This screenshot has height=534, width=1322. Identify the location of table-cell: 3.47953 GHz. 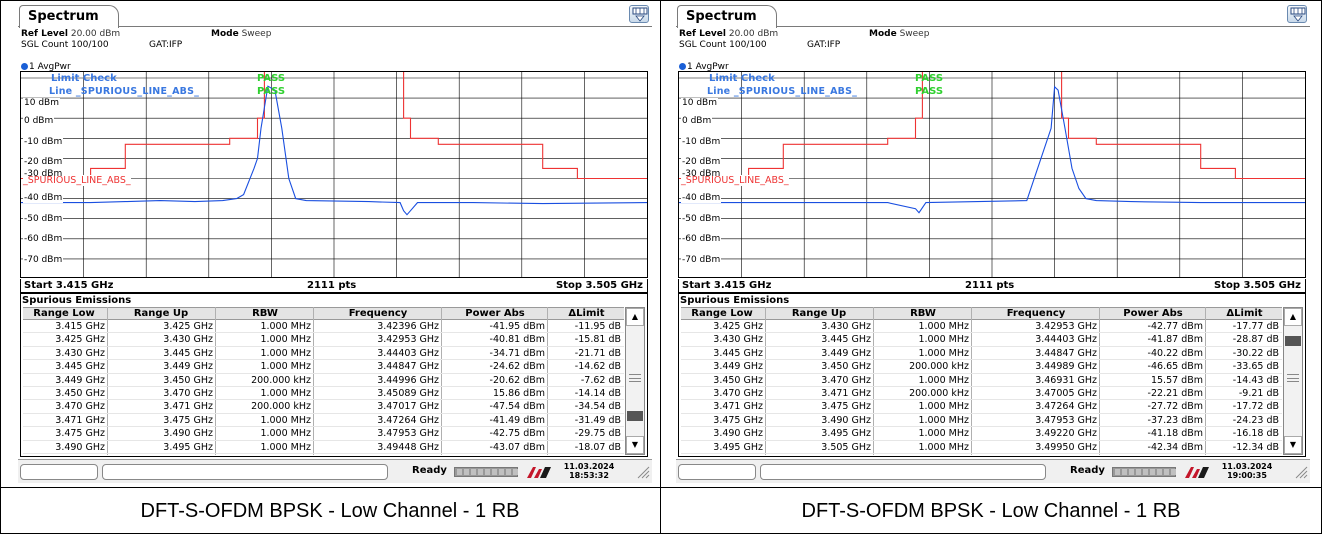
(408, 434).